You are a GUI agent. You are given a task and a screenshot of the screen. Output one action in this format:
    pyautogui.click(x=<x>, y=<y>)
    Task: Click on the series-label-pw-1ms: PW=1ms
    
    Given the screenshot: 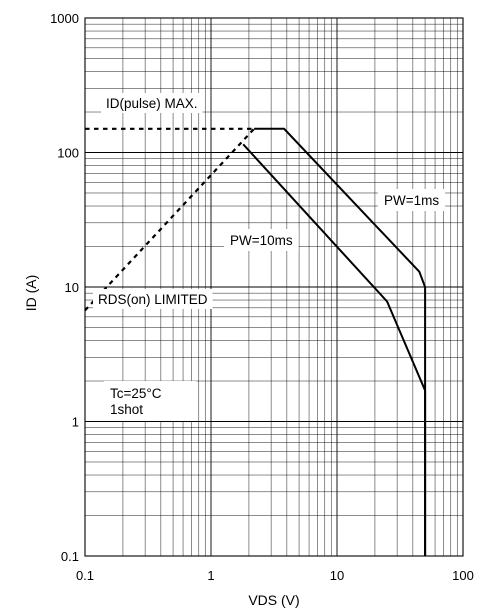 What is the action you would take?
    pyautogui.click(x=411, y=200)
    